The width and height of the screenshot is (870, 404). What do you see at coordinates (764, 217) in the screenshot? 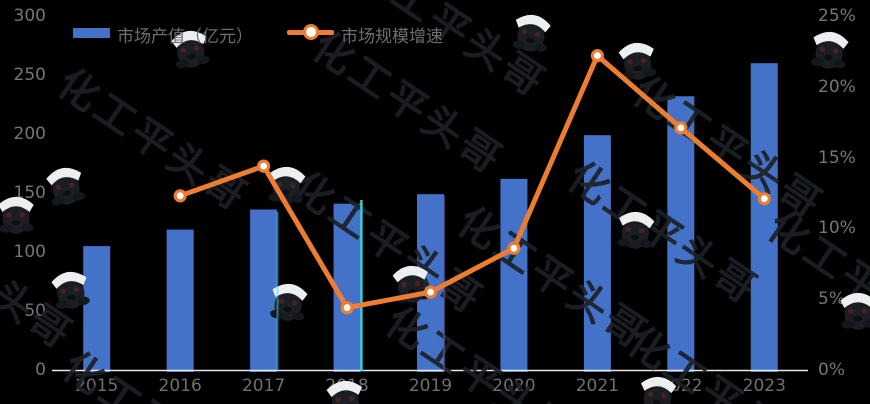
I see `bar-2023` at bounding box center [764, 217].